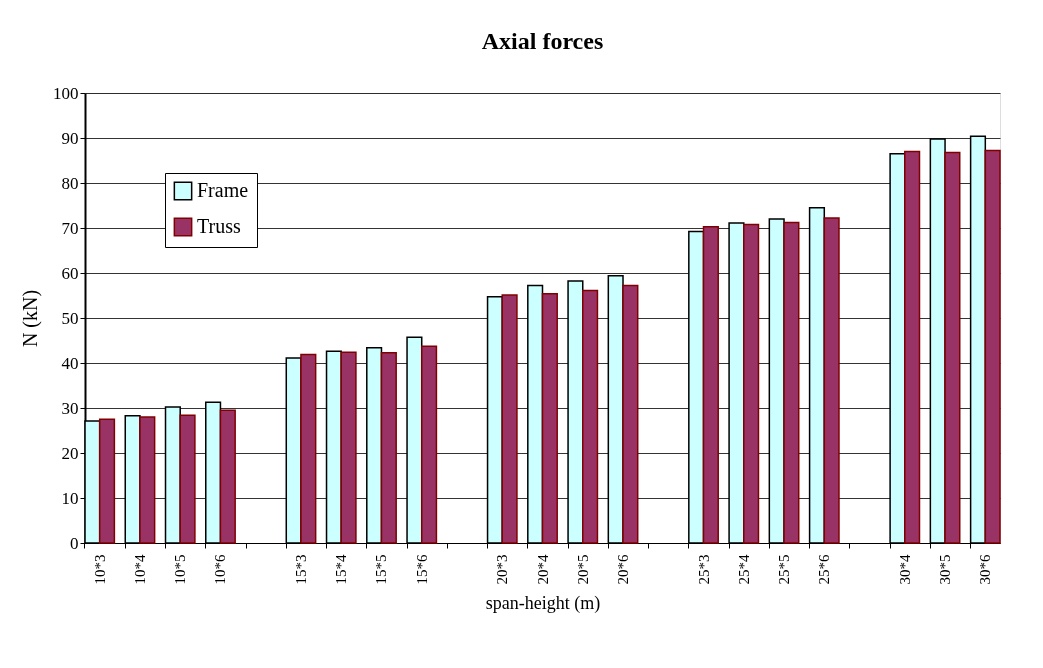  Describe the element at coordinates (985, 569) in the screenshot. I see `x-tick-label: 30*6` at that location.